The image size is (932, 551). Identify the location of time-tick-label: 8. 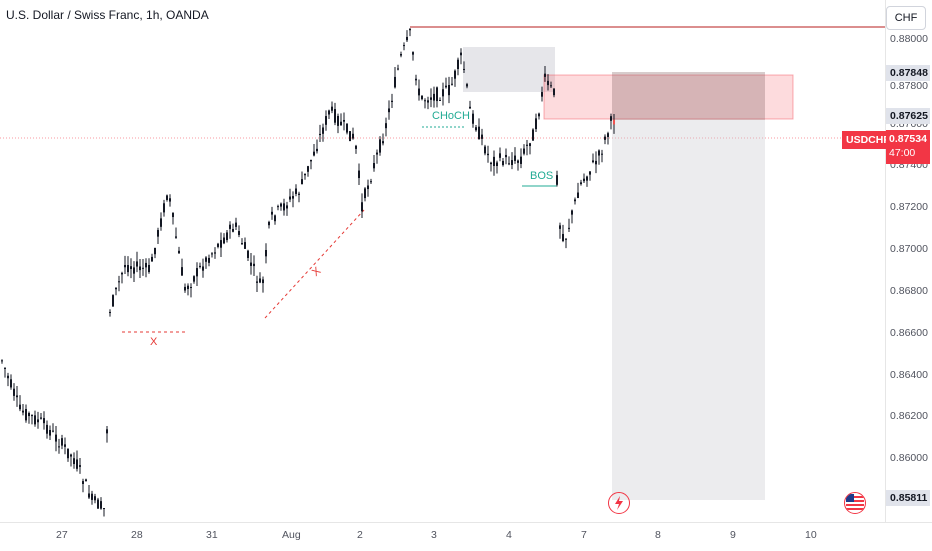
(658, 535).